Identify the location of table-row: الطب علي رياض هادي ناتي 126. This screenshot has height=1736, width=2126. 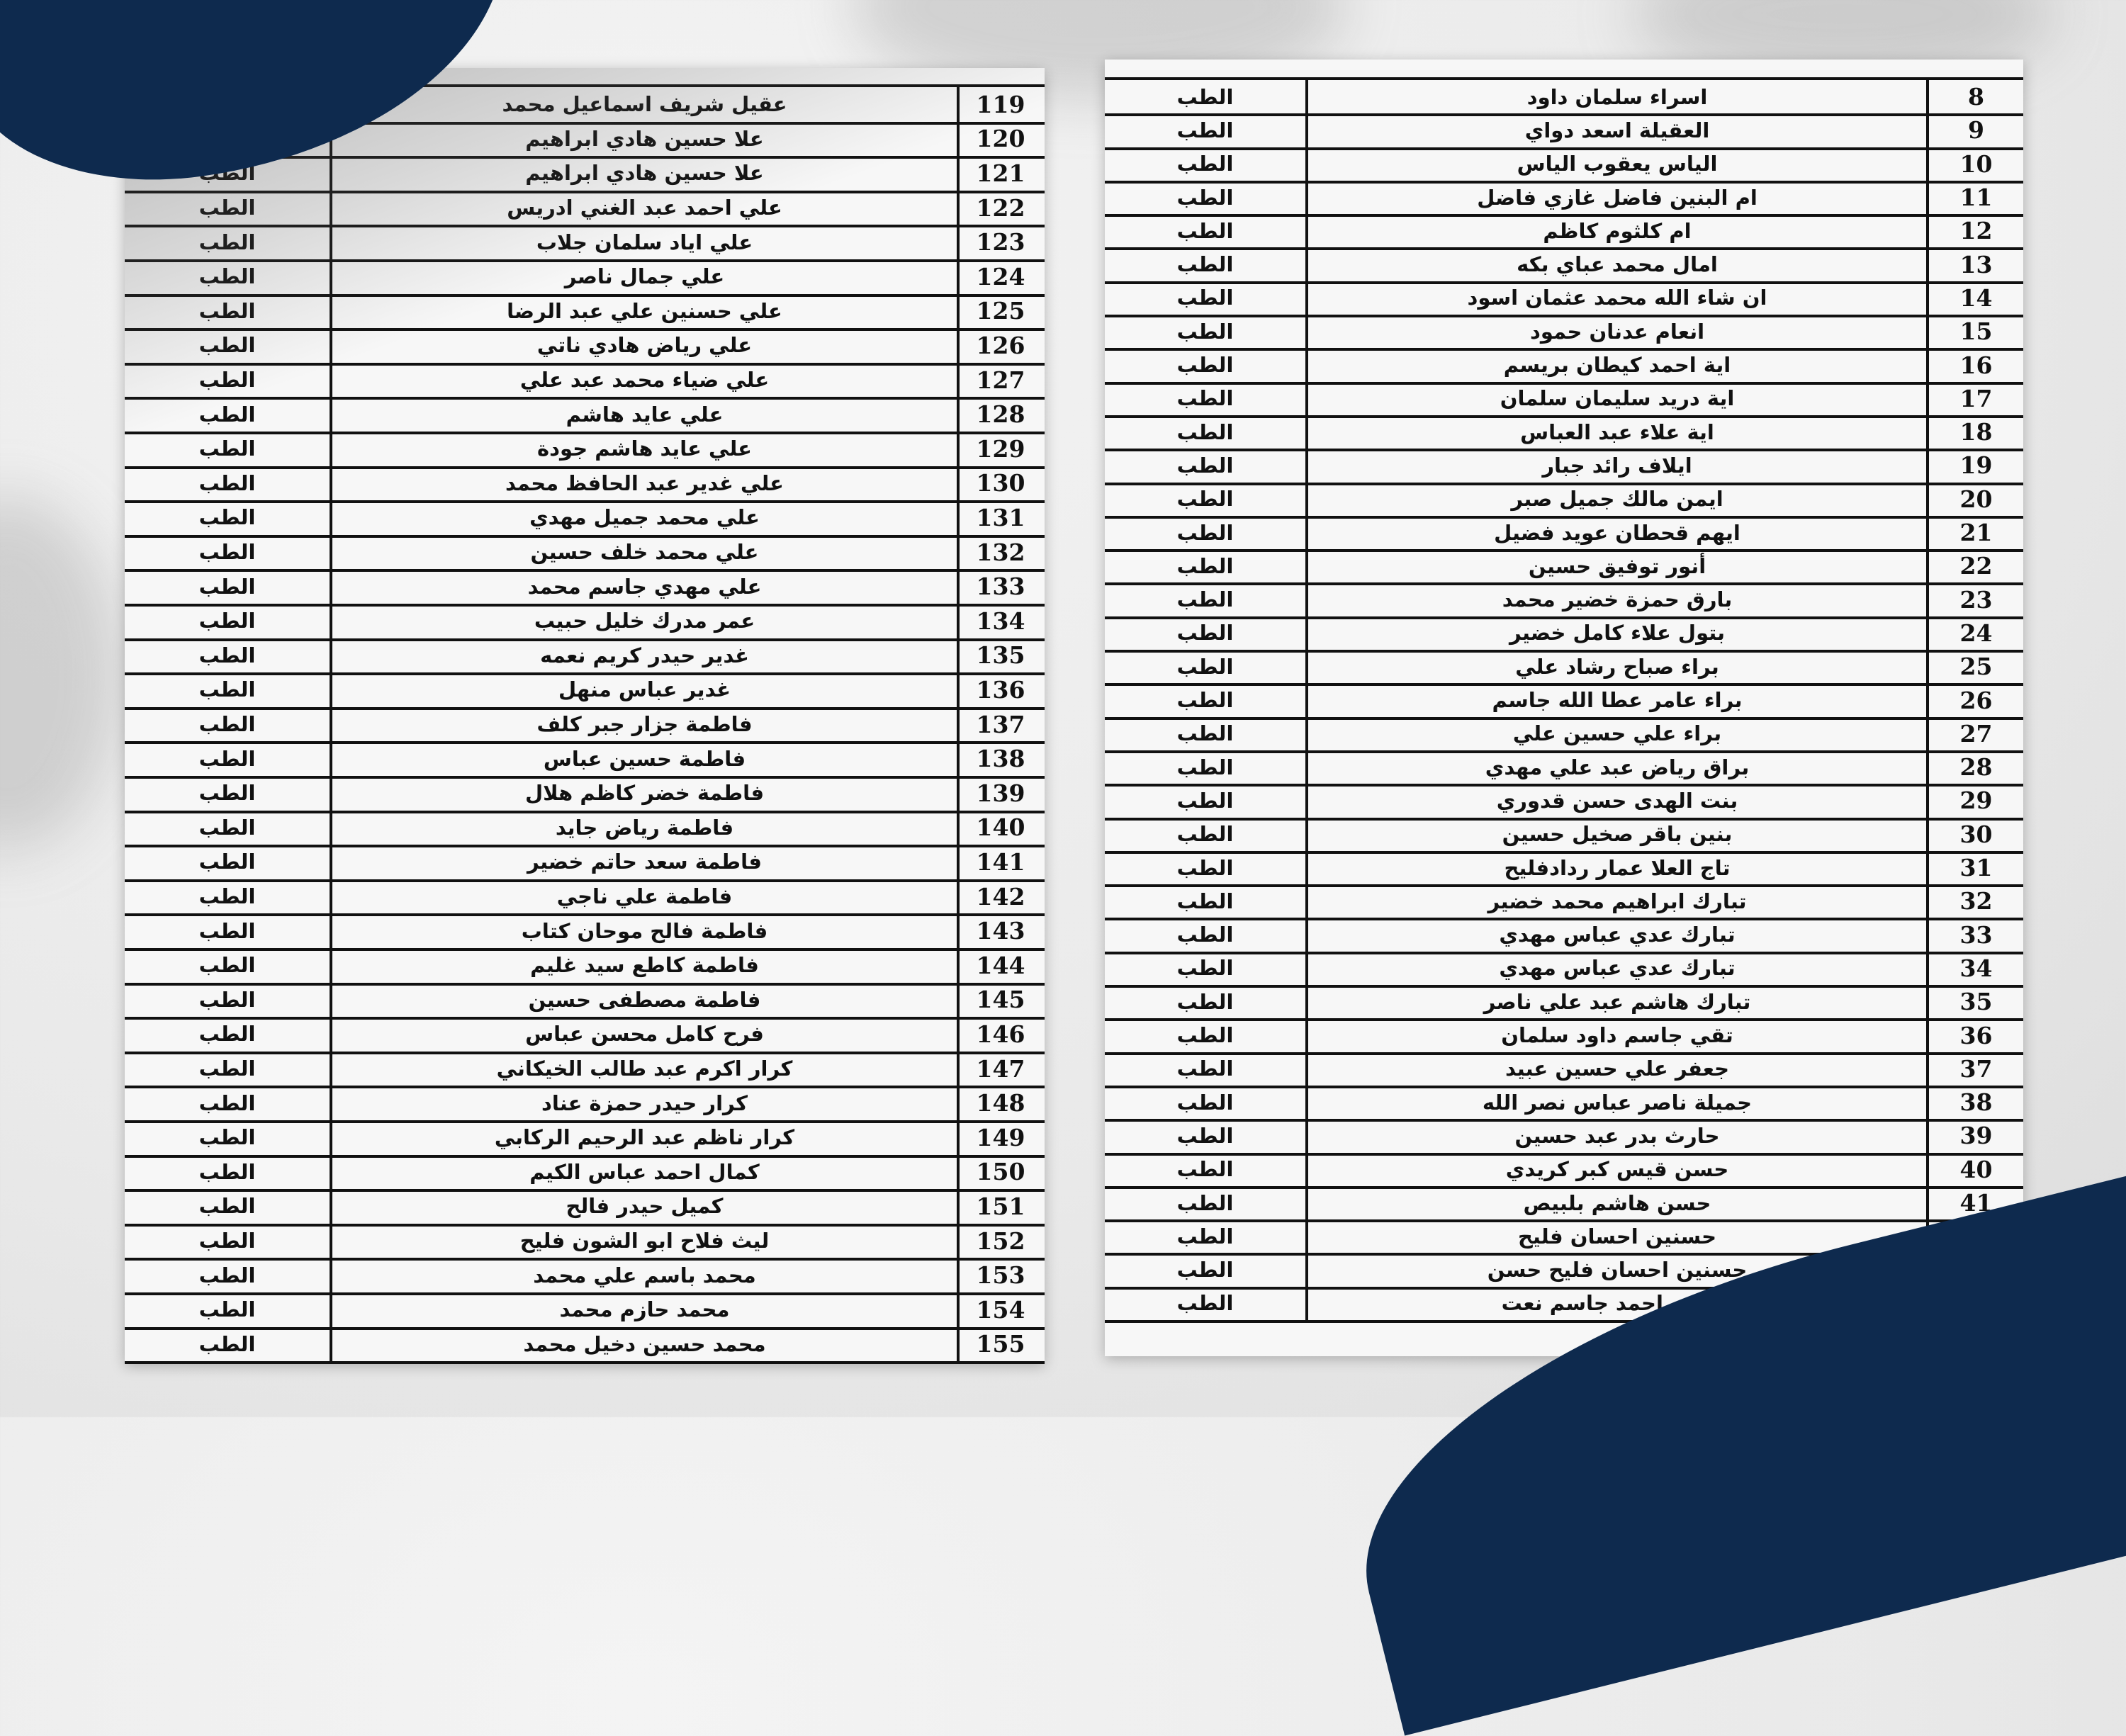
(585, 347).